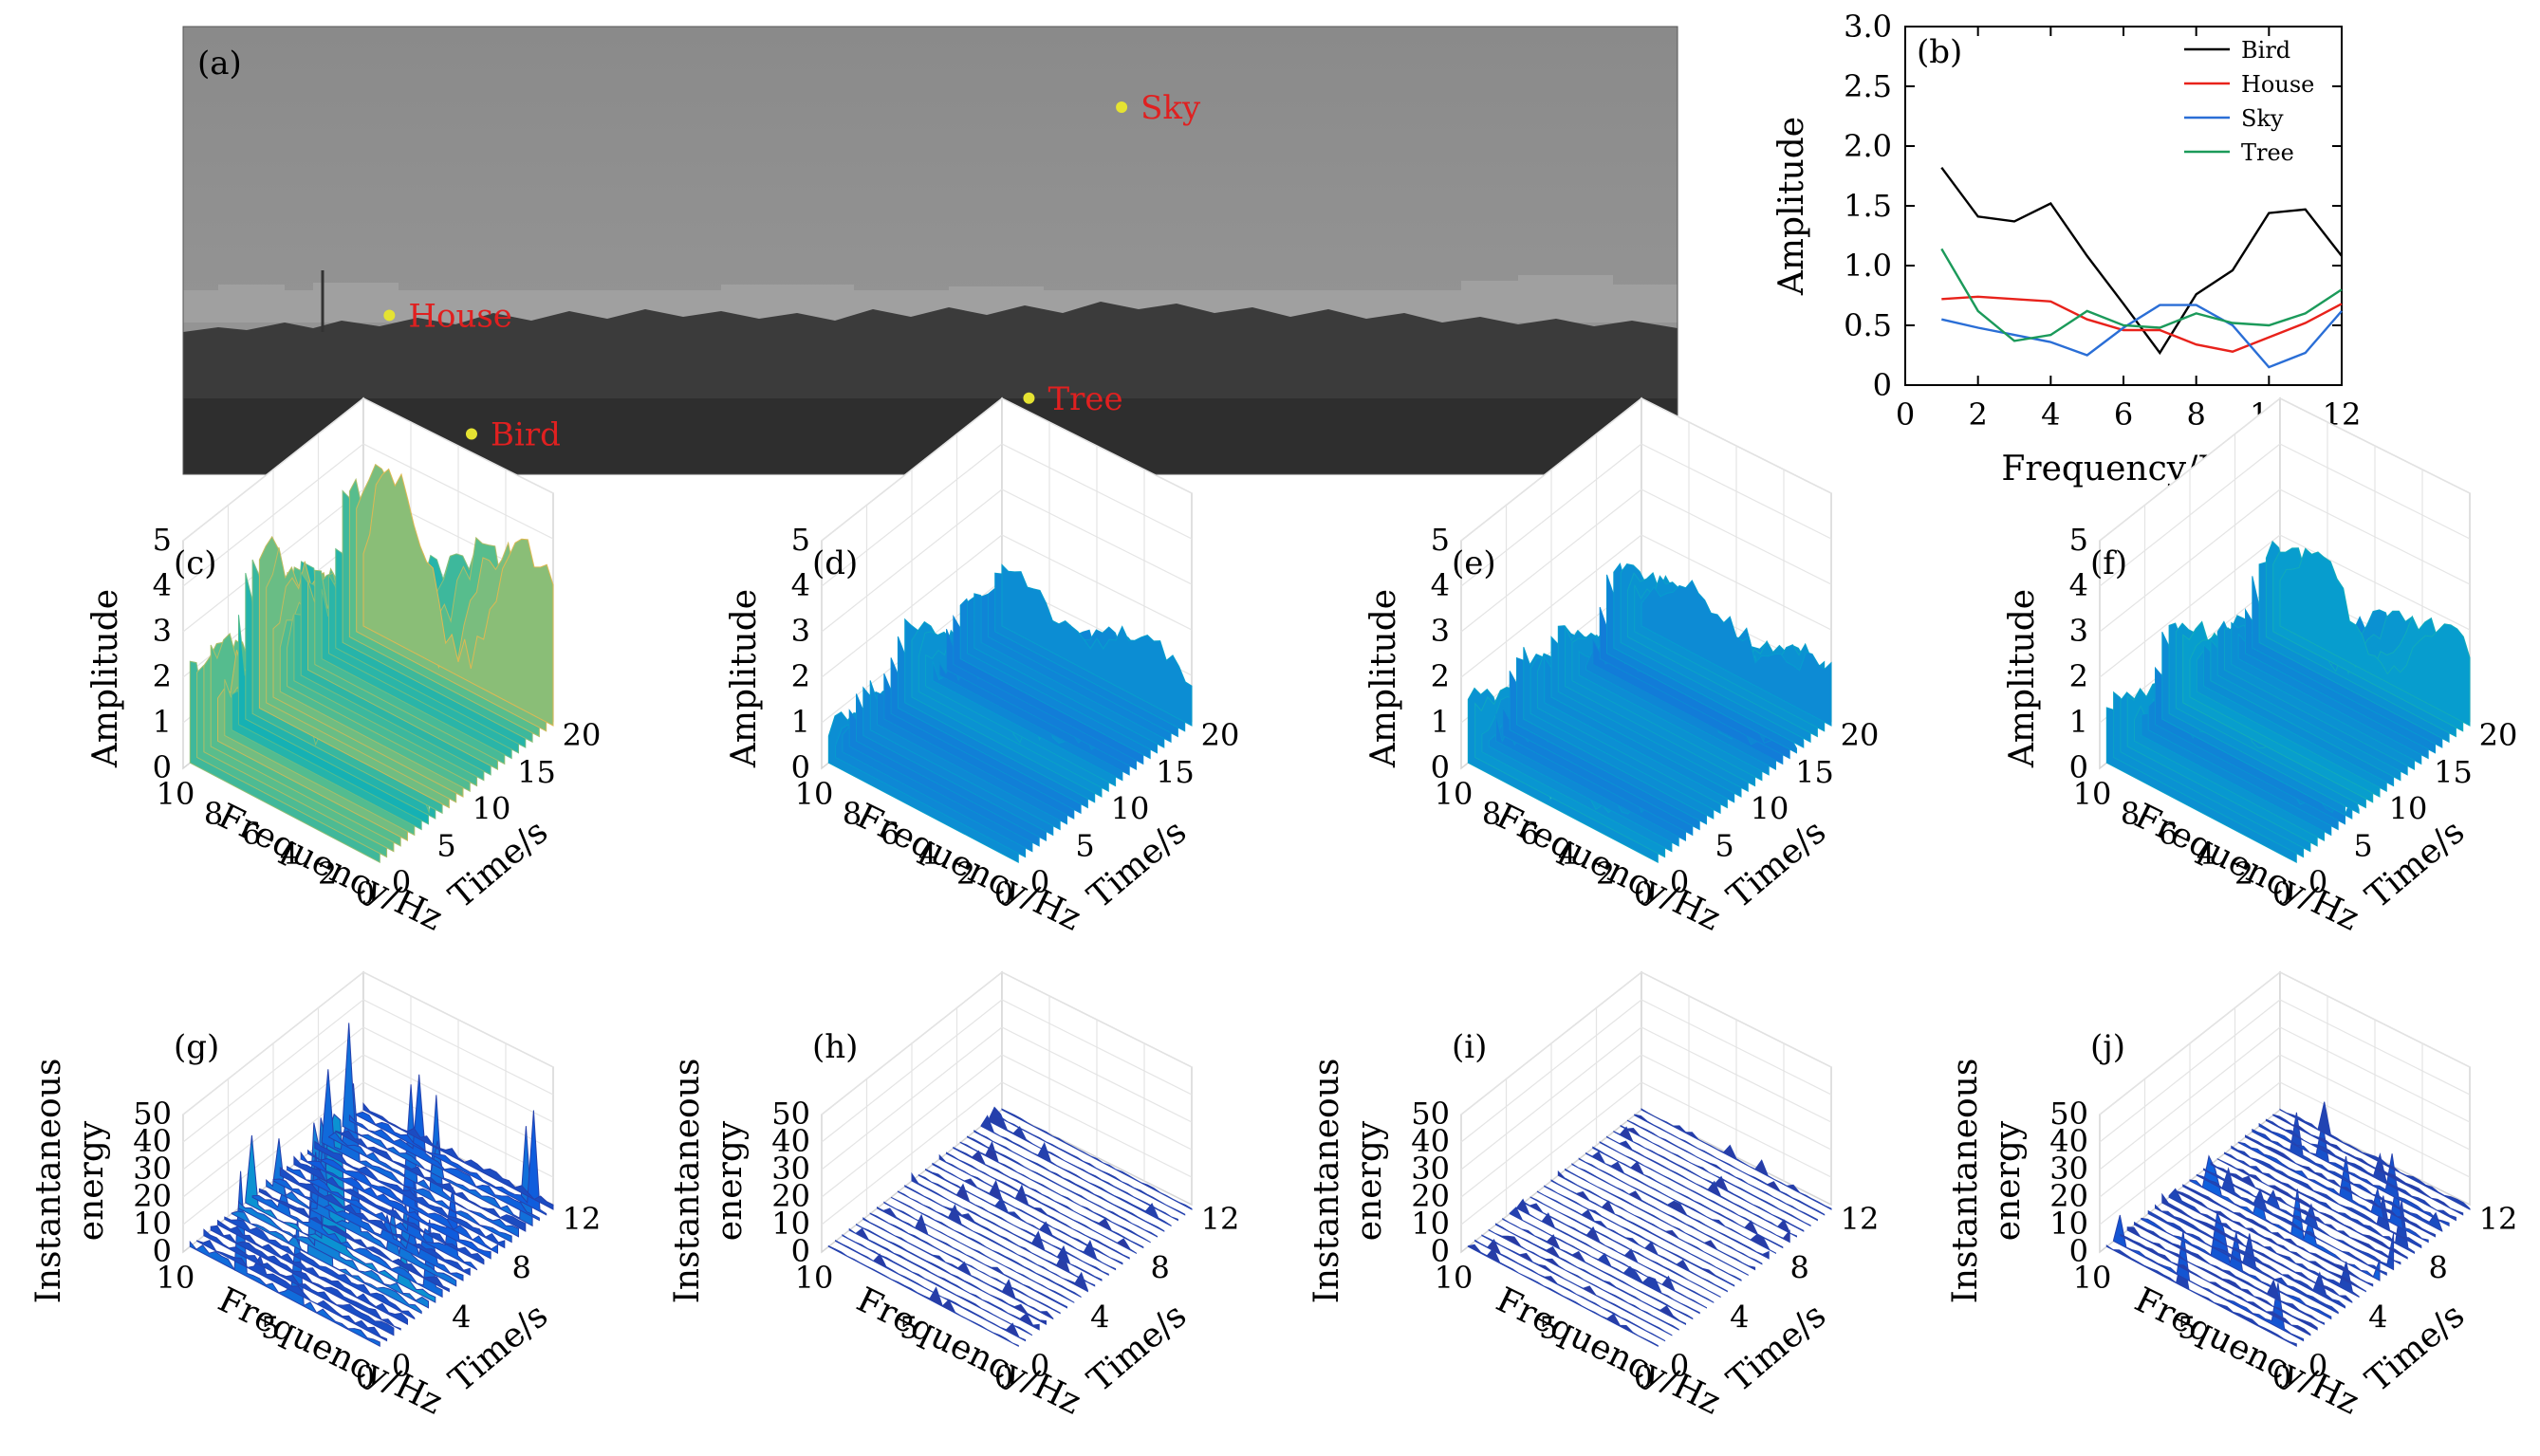 This screenshot has height=1456, width=2540. What do you see at coordinates (2107, 1047) in the screenshot?
I see `panel-label-j: (j)` at bounding box center [2107, 1047].